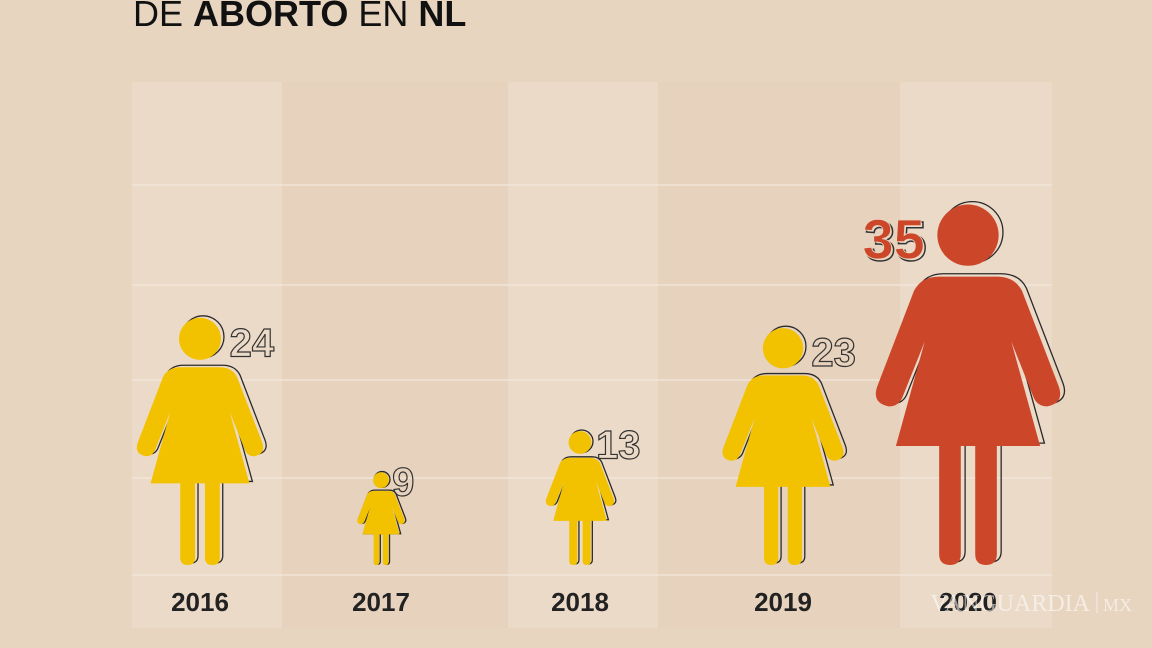 This screenshot has height=648, width=1152. Describe the element at coordinates (968, 602) in the screenshot. I see `x-tick-label: 2020` at that location.